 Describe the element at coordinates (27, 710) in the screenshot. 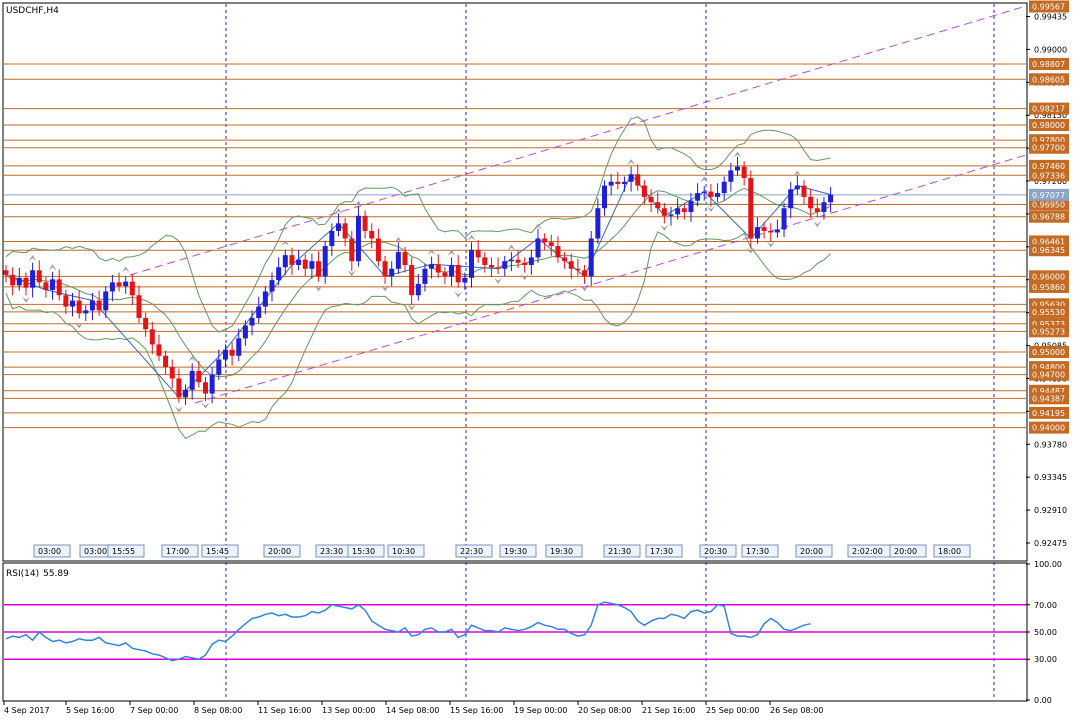

I see `time-tick-label: 4 Sep 2017` at that location.